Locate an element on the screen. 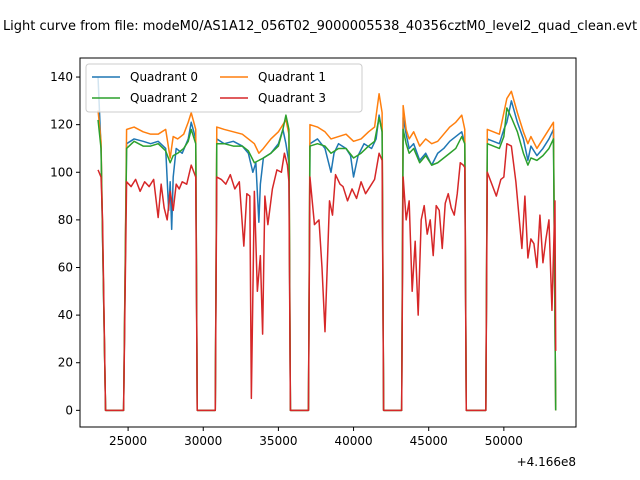 The image size is (640, 480). y-tick-label: 20 is located at coordinates (65, 363).